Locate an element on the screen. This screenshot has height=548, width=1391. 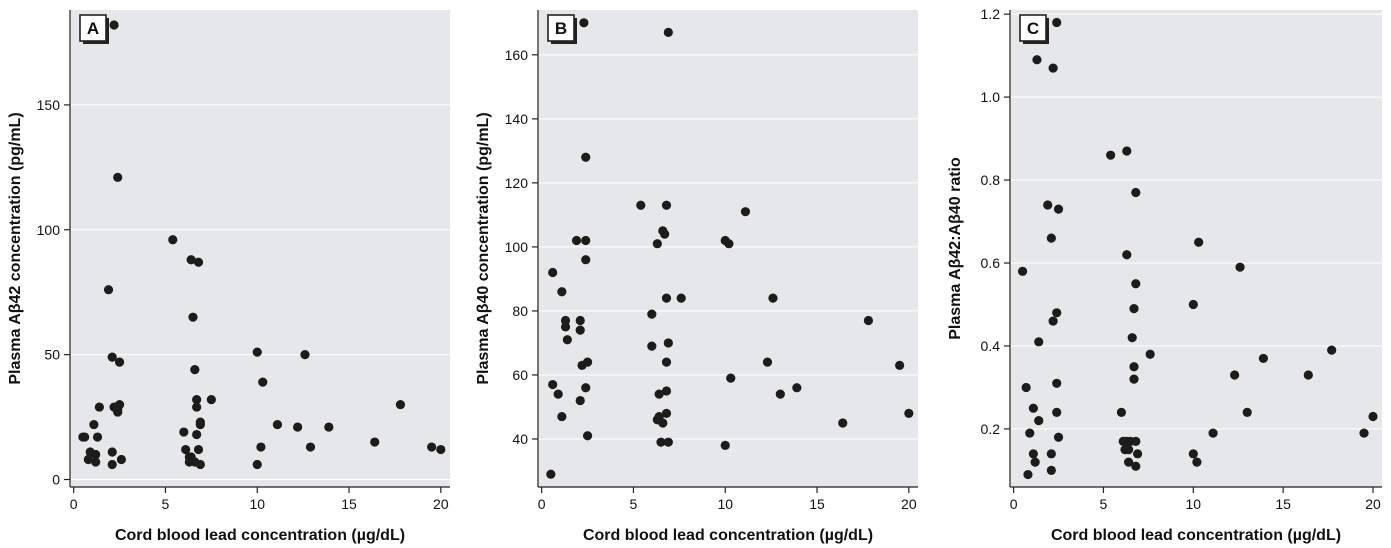
x-axis-title: Cord blood lead concentration (µg/dL) is located at coordinates (728, 535).